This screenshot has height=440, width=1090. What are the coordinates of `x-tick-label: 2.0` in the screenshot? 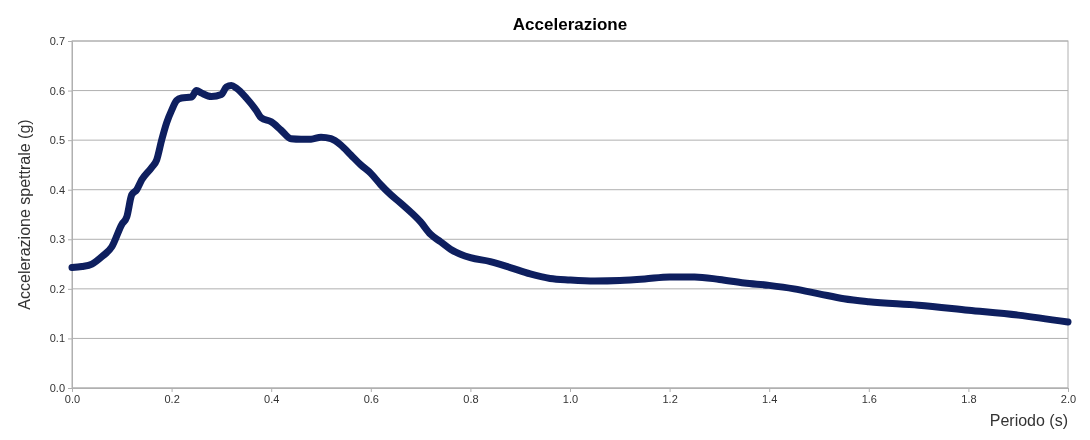 It's located at (1068, 398).